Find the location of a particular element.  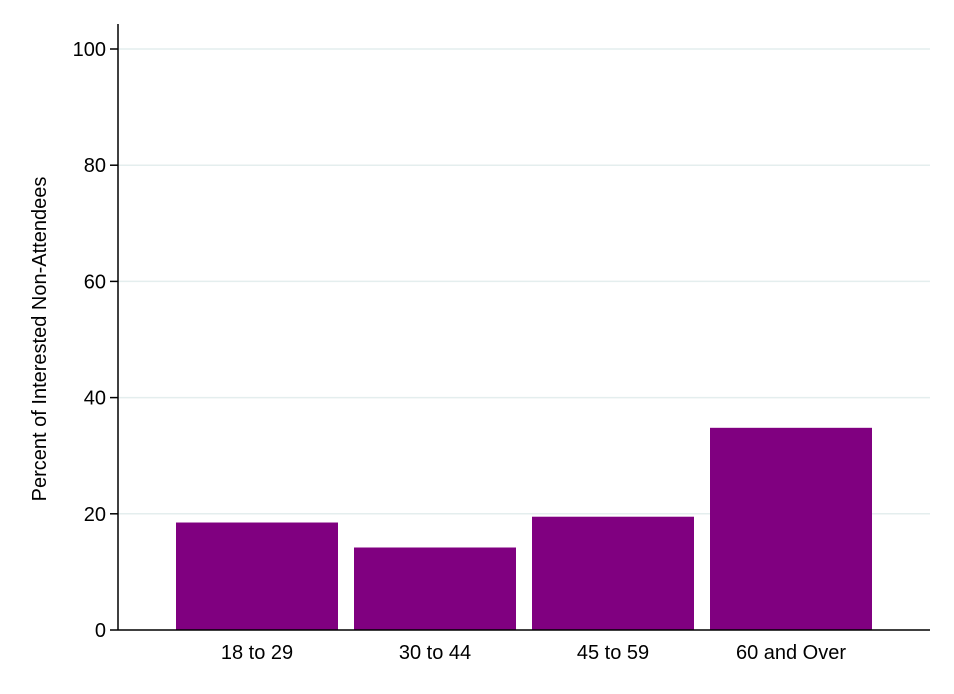

x-tick-label: 45 to 59 is located at coordinates (613, 653).